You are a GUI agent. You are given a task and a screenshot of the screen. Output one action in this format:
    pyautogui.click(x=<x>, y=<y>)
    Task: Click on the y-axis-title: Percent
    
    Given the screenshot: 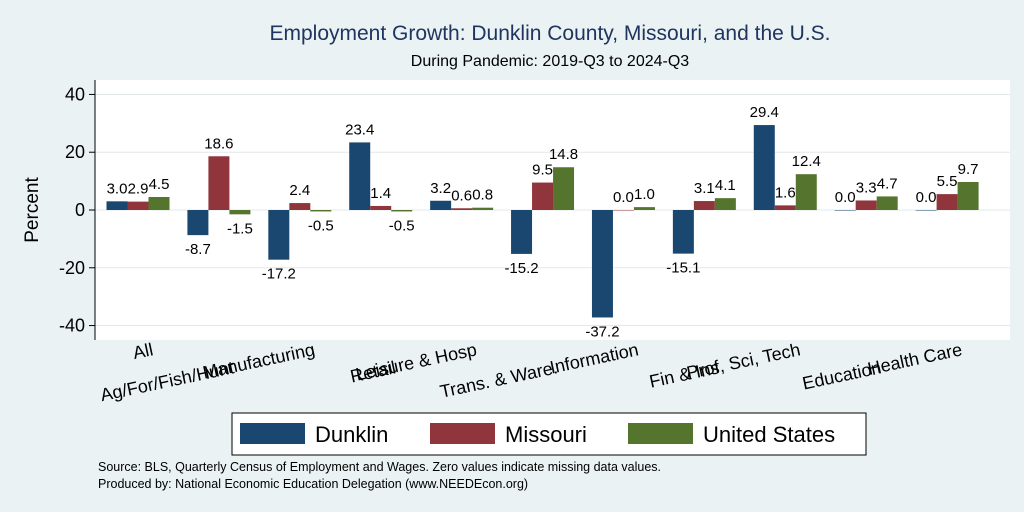 What is the action you would take?
    pyautogui.click(x=32, y=210)
    